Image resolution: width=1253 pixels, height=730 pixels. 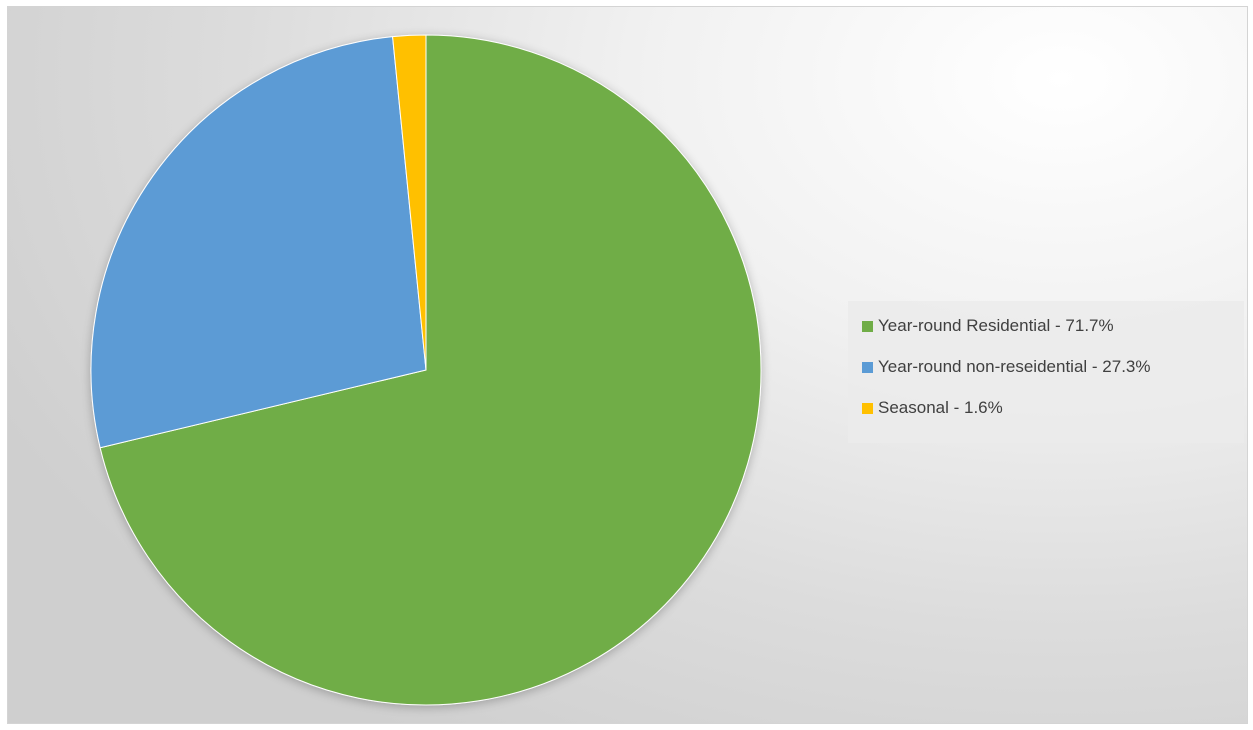 I want to click on legend-swatch-year-round-residential, so click(x=867, y=326).